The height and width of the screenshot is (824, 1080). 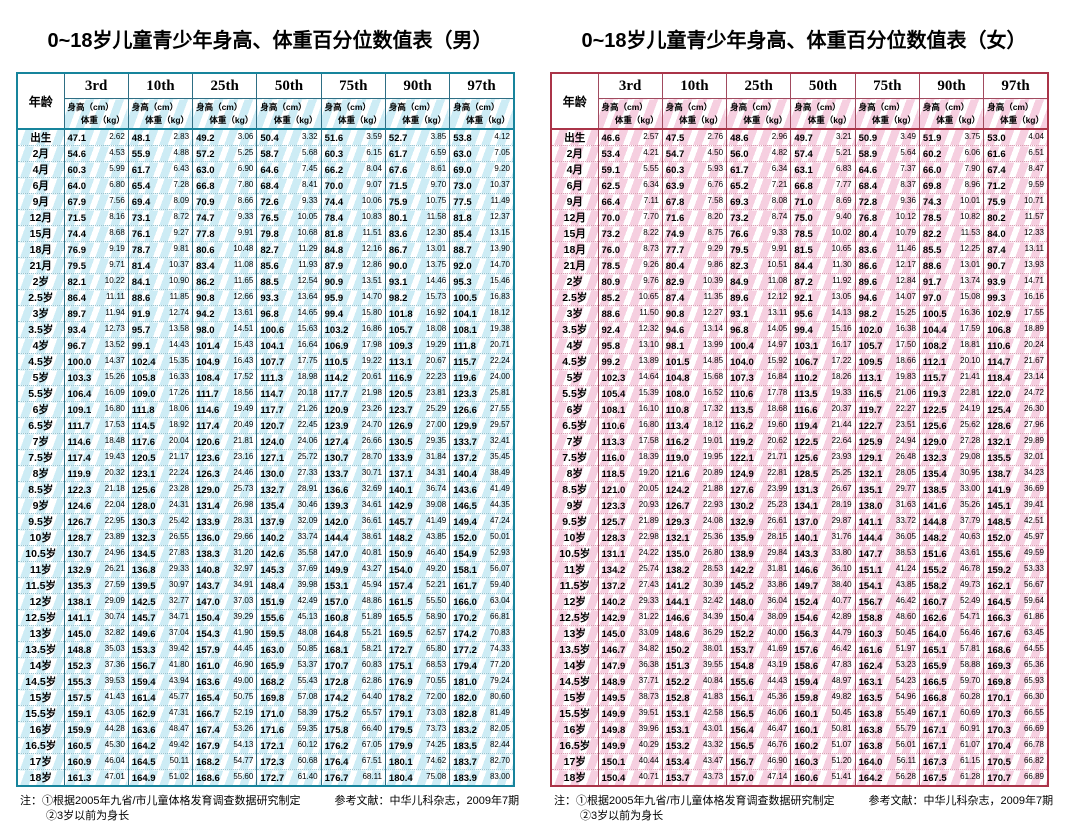 I want to click on height-value: 135.0, so click(x=677, y=554).